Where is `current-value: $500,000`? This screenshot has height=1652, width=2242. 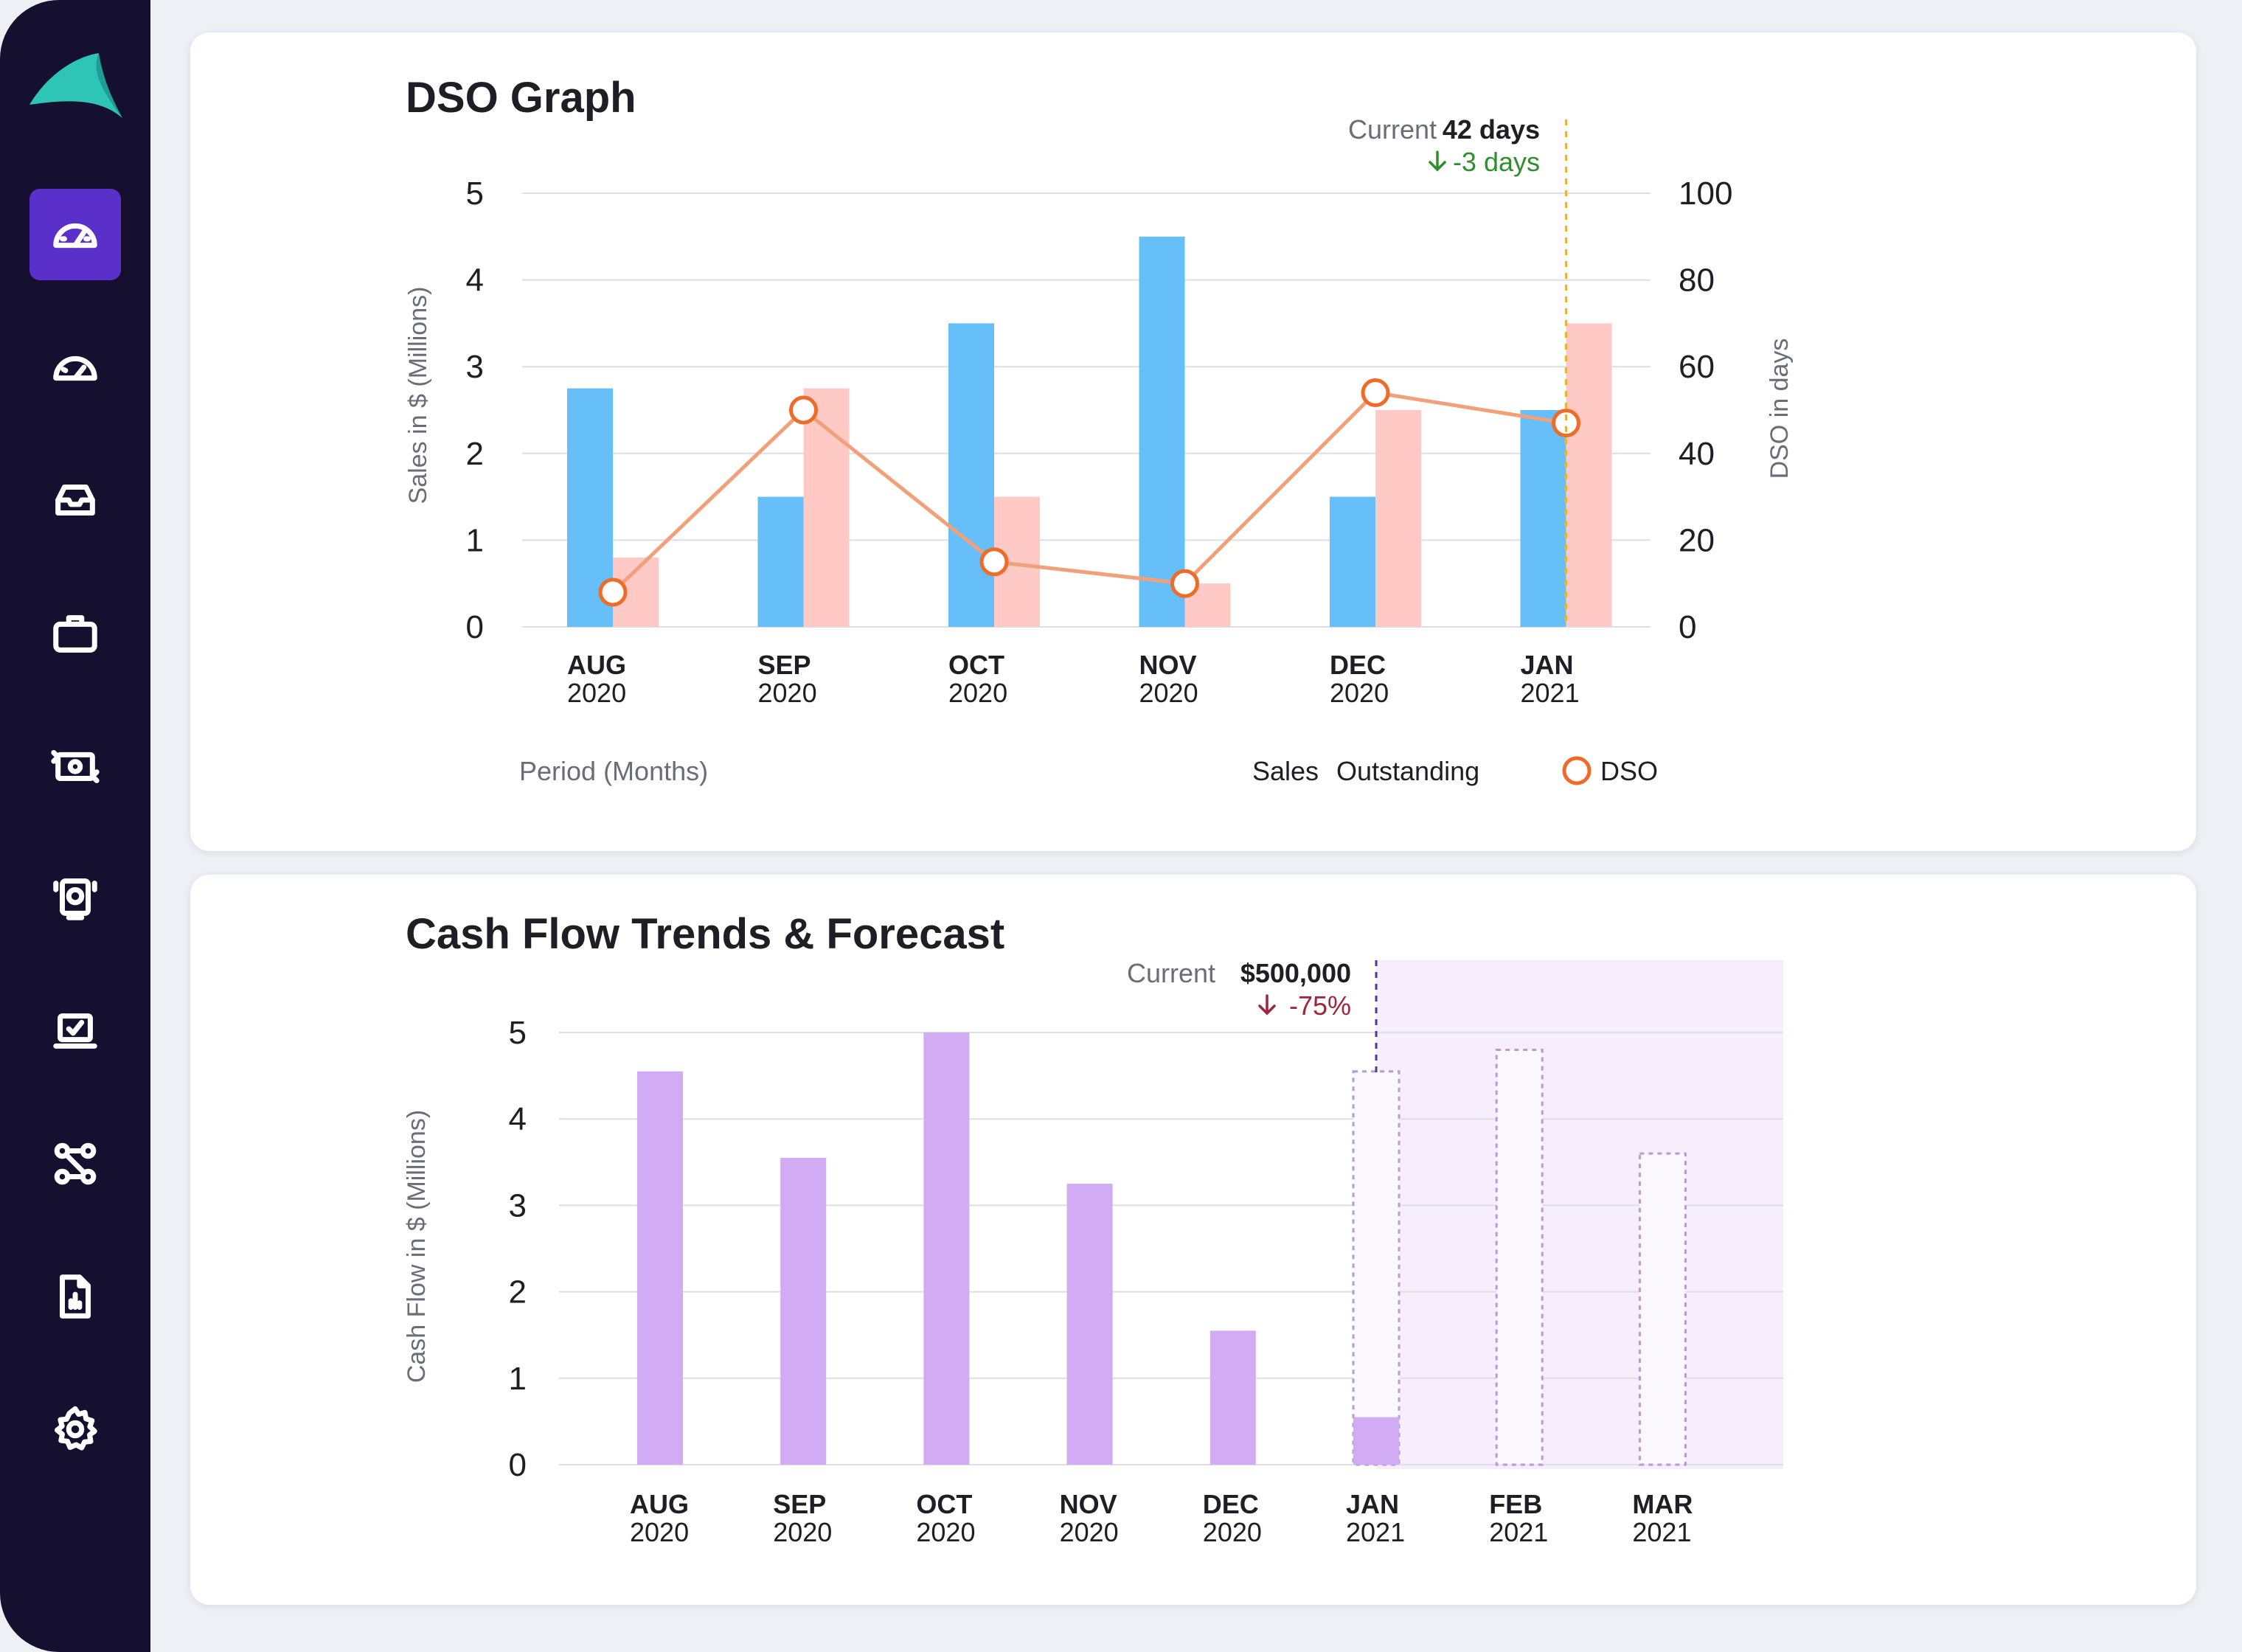
current-value: $500,000 is located at coordinates (1295, 973).